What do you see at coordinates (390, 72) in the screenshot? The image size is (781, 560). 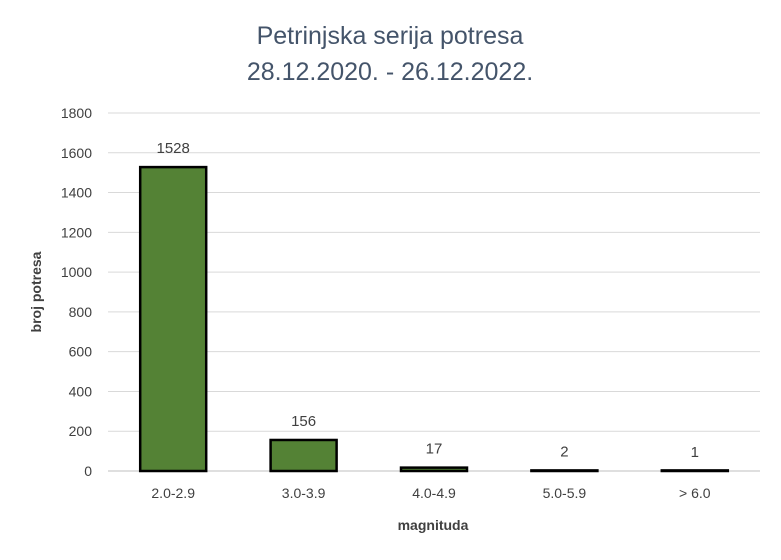 I see `chart-title-line2: 28.12.2020. - 26.12.2022.` at bounding box center [390, 72].